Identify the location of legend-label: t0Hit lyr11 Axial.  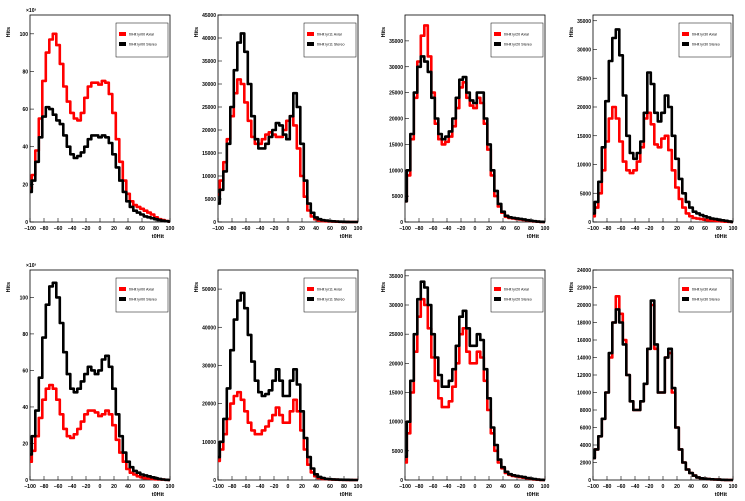
(329, 290).